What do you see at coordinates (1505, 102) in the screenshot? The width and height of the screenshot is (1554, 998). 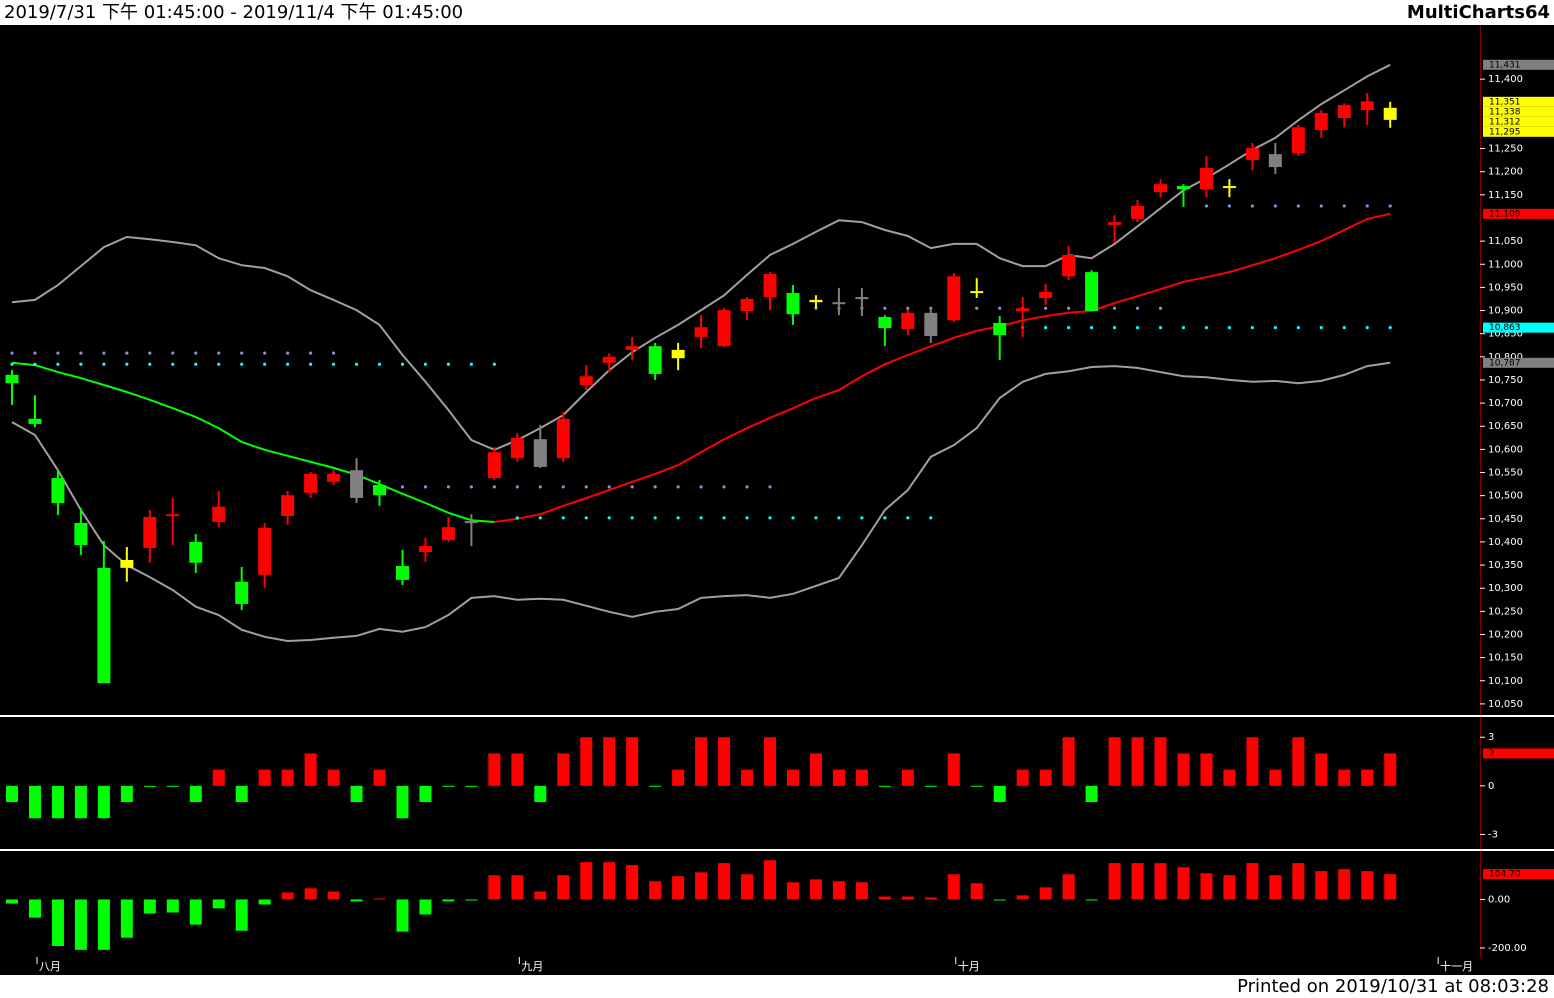 I see `price-tag-label: 11,351` at bounding box center [1505, 102].